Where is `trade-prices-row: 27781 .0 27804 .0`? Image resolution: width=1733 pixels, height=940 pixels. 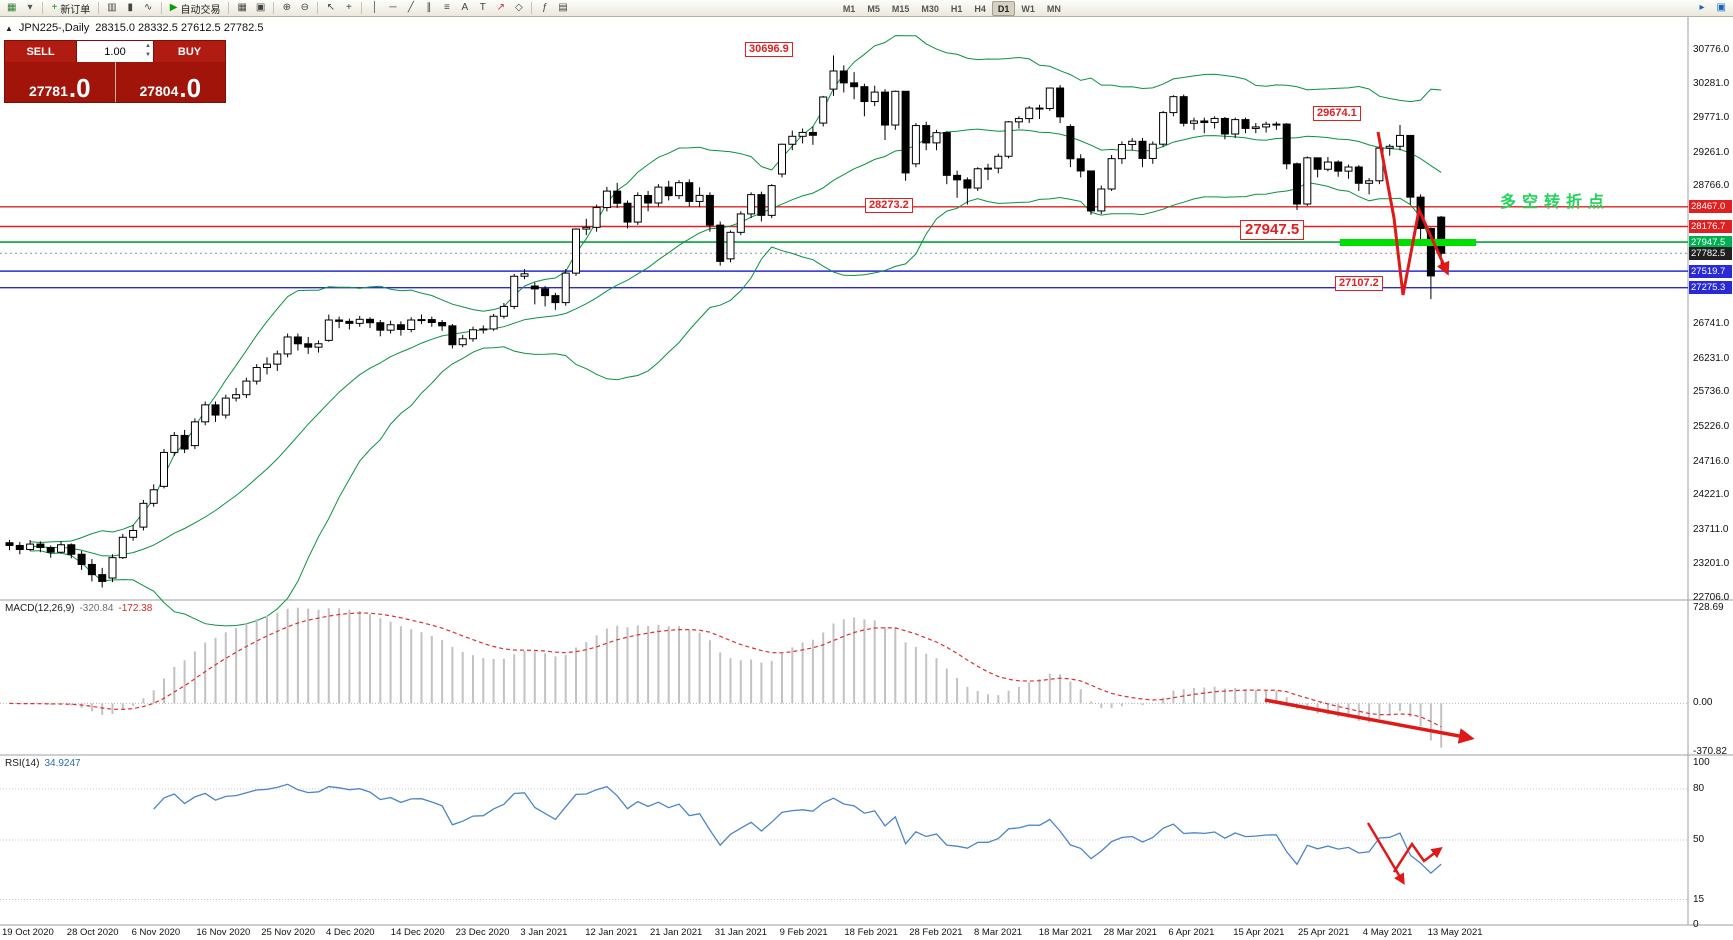 trade-prices-row: 27781 .0 27804 .0 is located at coordinates (115, 82).